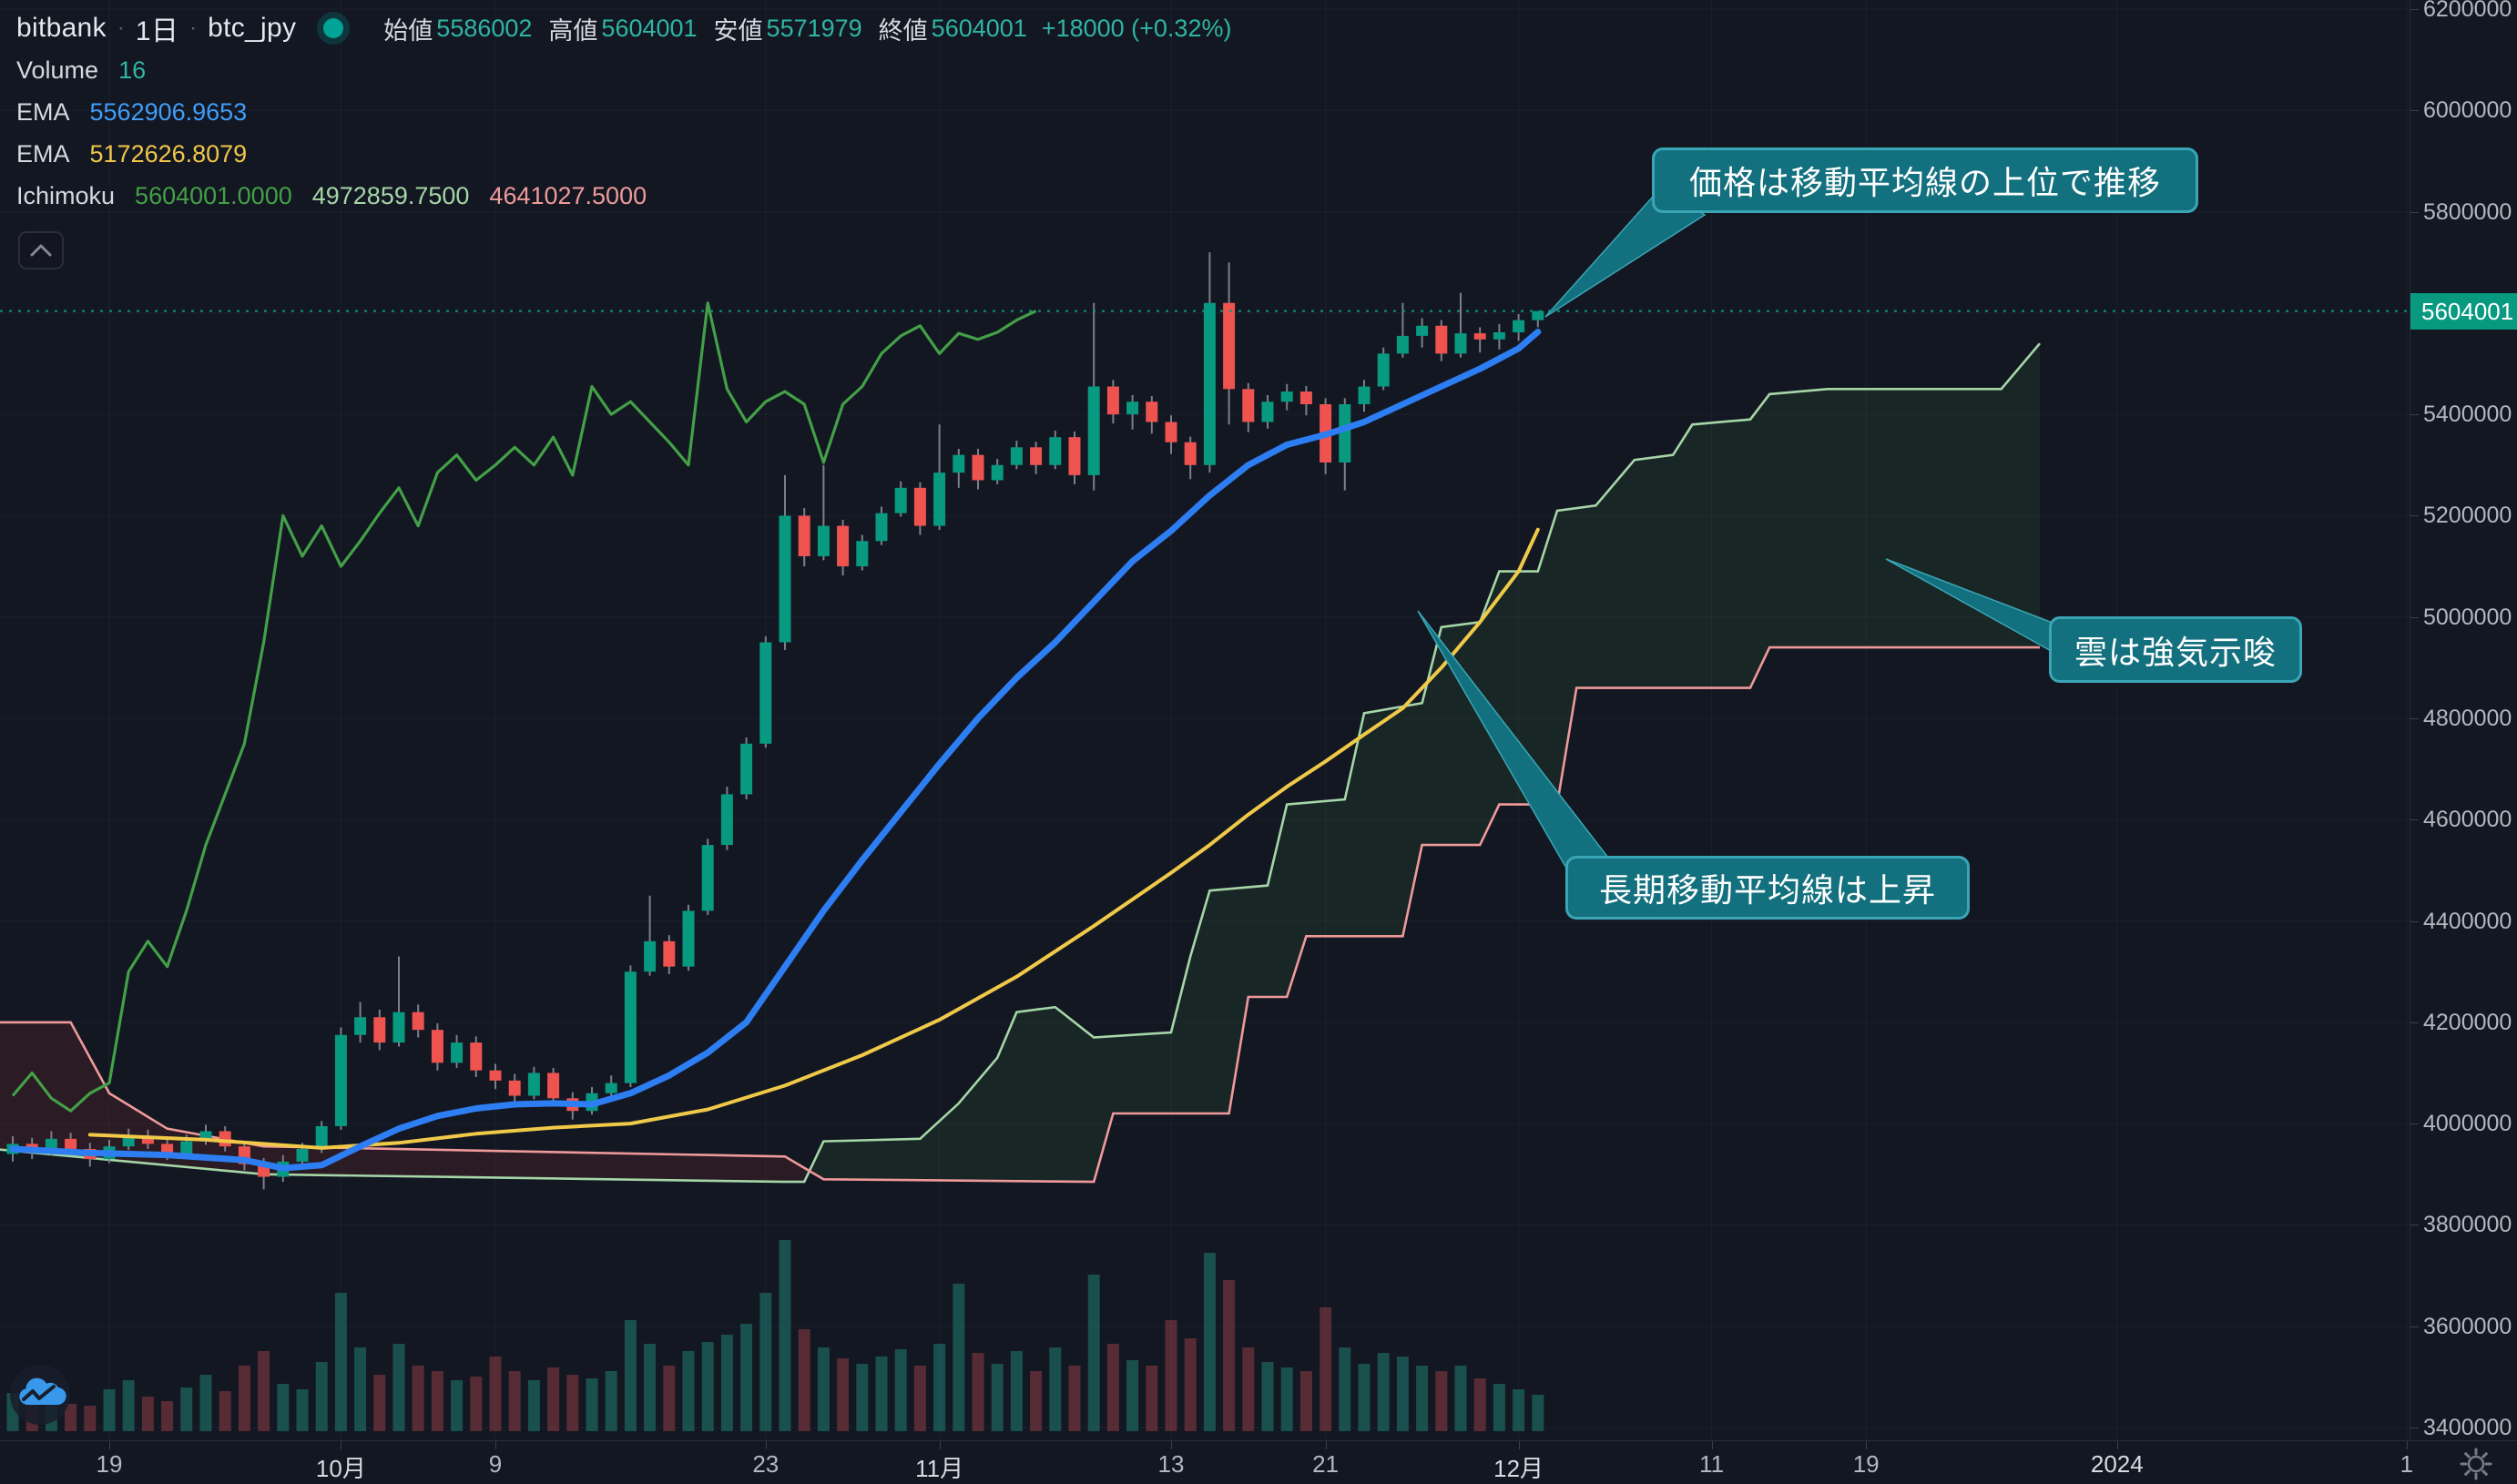 Image resolution: width=2517 pixels, height=1484 pixels. Describe the element at coordinates (109, 1464) in the screenshot. I see `time-axis-label: 19` at that location.